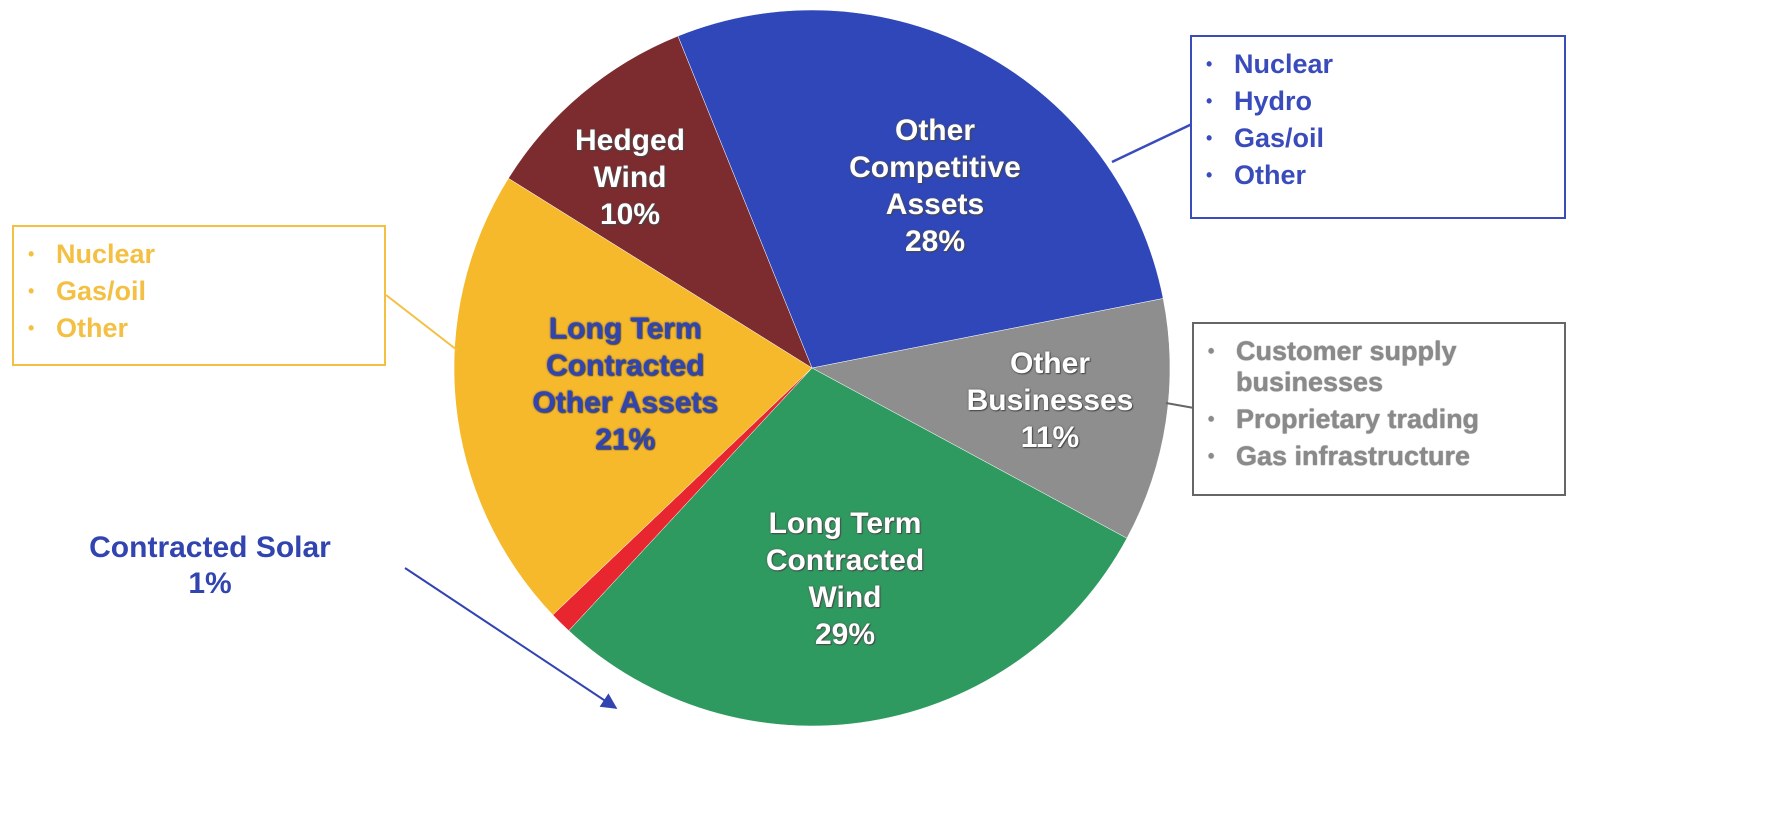 The width and height of the screenshot is (1773, 817). I want to click on callout-item: Hydro, so click(1378, 101).